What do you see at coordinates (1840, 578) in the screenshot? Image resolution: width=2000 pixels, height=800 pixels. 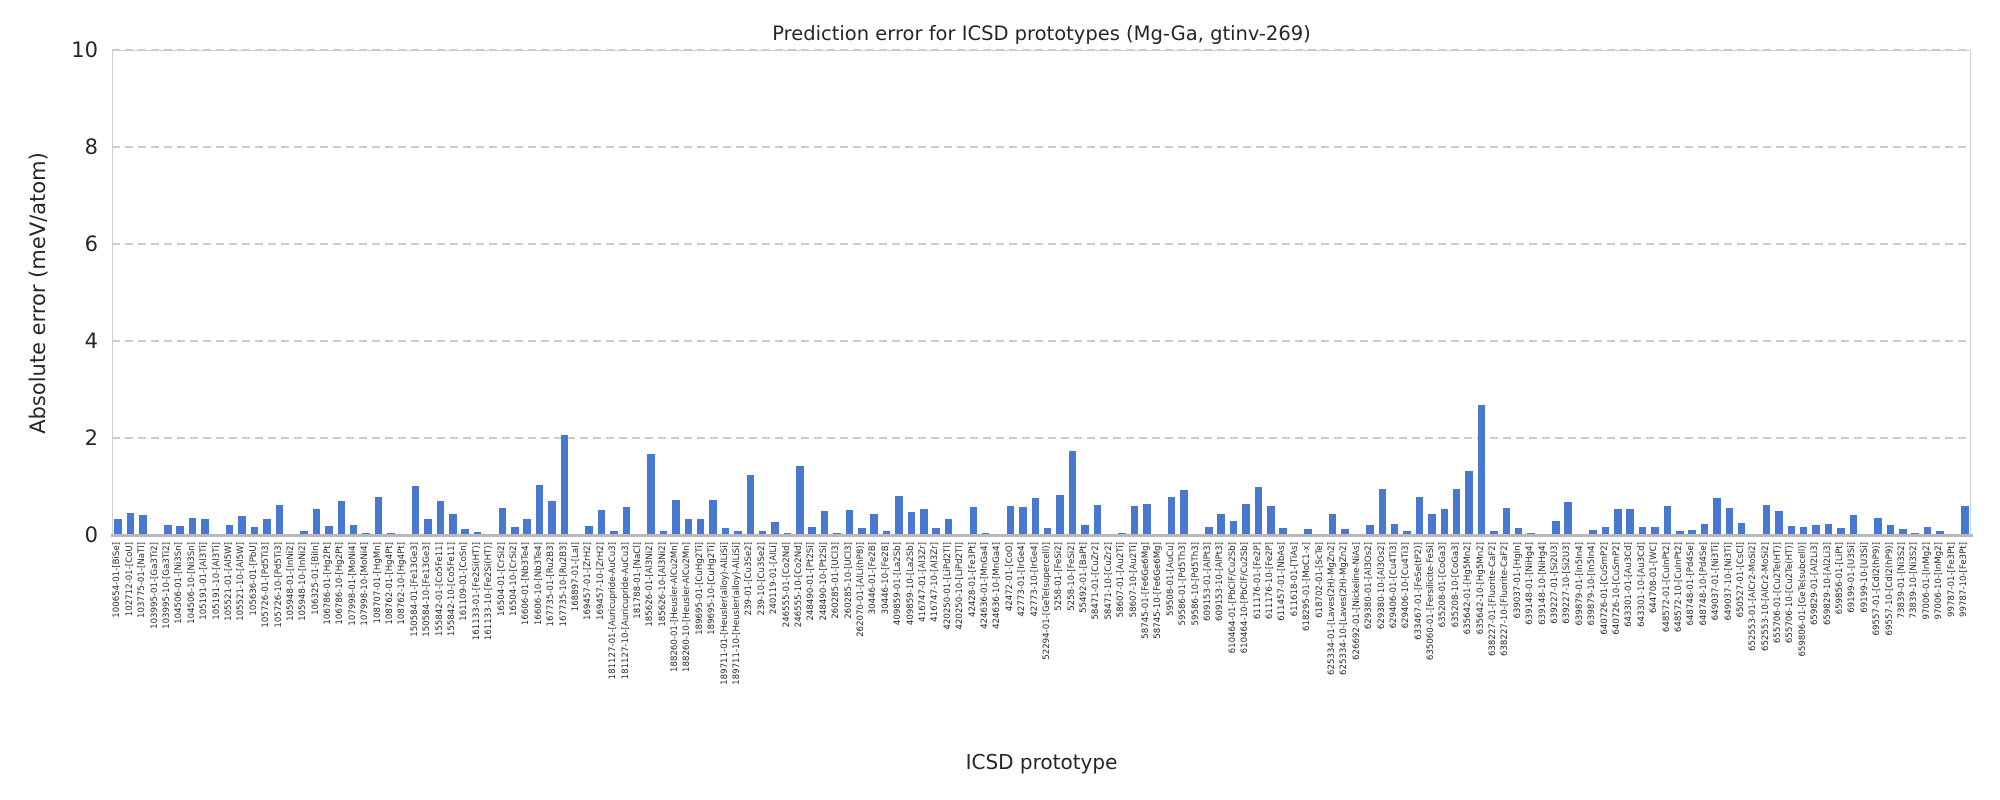 I see `x-tick-label: 659856-01-[LiPt]` at bounding box center [1840, 578].